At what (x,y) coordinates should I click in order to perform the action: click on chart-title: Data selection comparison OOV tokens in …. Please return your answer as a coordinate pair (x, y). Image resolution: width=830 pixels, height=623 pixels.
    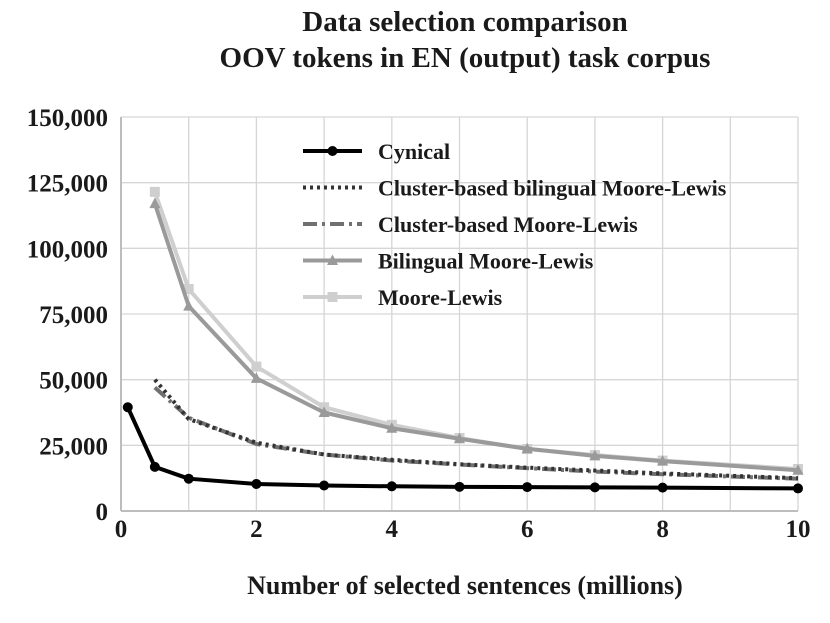
    Looking at the image, I should click on (415, 40).